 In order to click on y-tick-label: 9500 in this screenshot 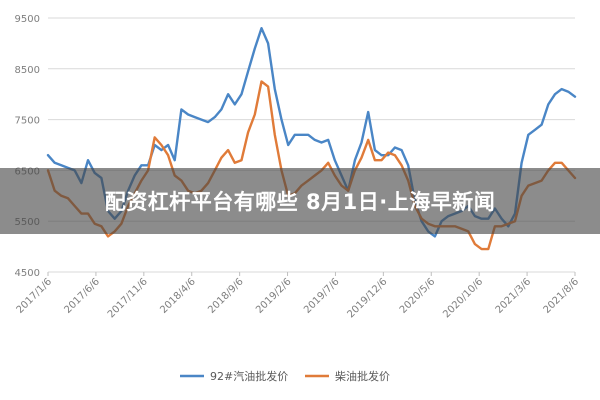, I will do `click(27, 19)`.